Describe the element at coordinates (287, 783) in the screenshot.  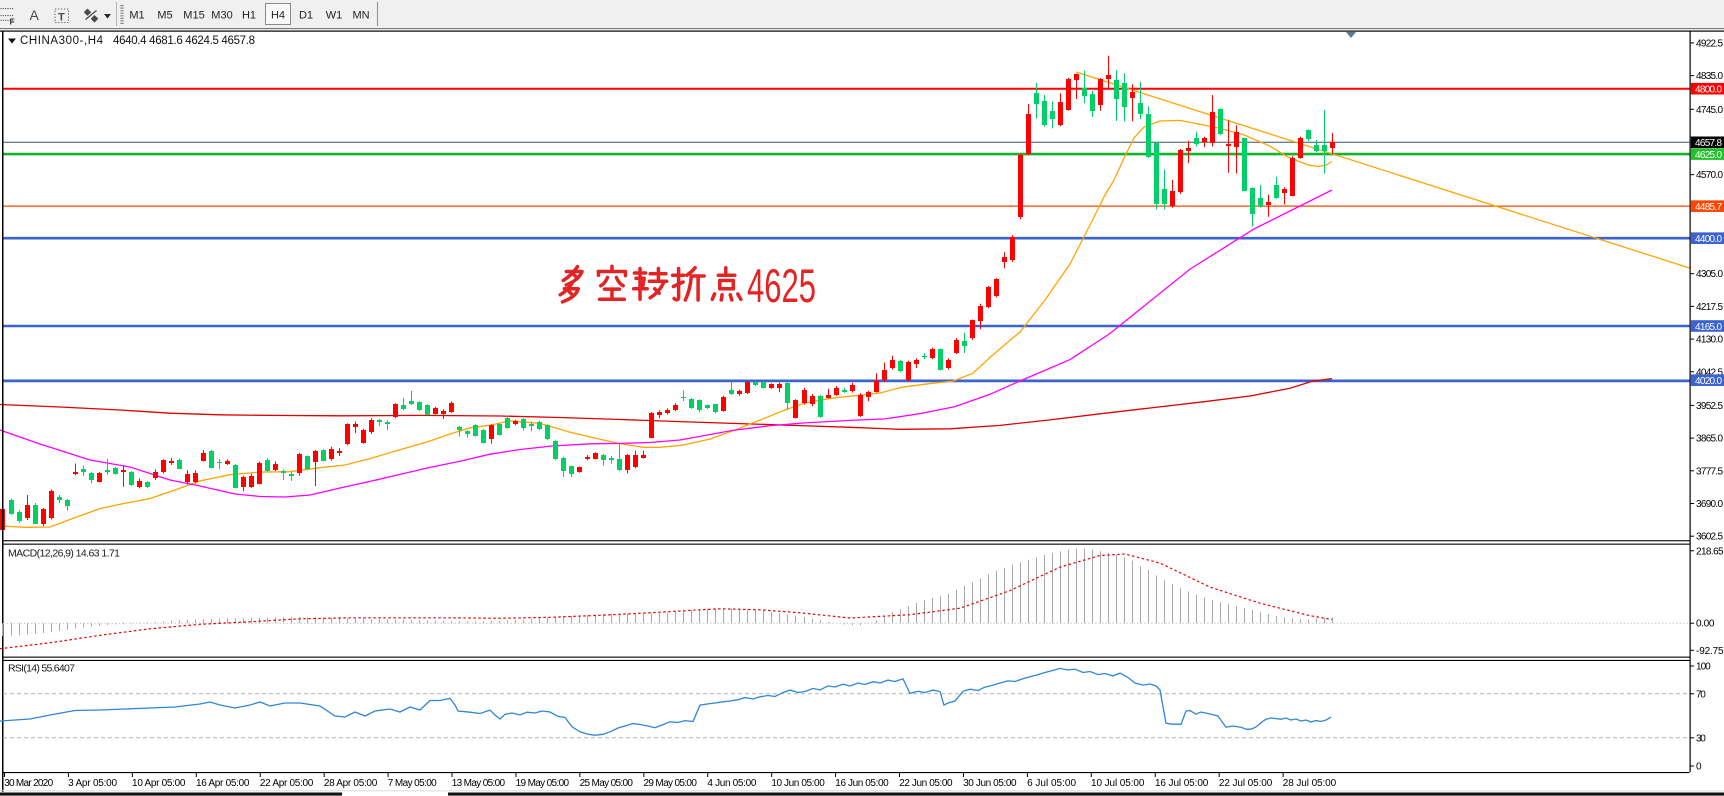
I see `svg-text: 22 Apr 05:00` at that location.